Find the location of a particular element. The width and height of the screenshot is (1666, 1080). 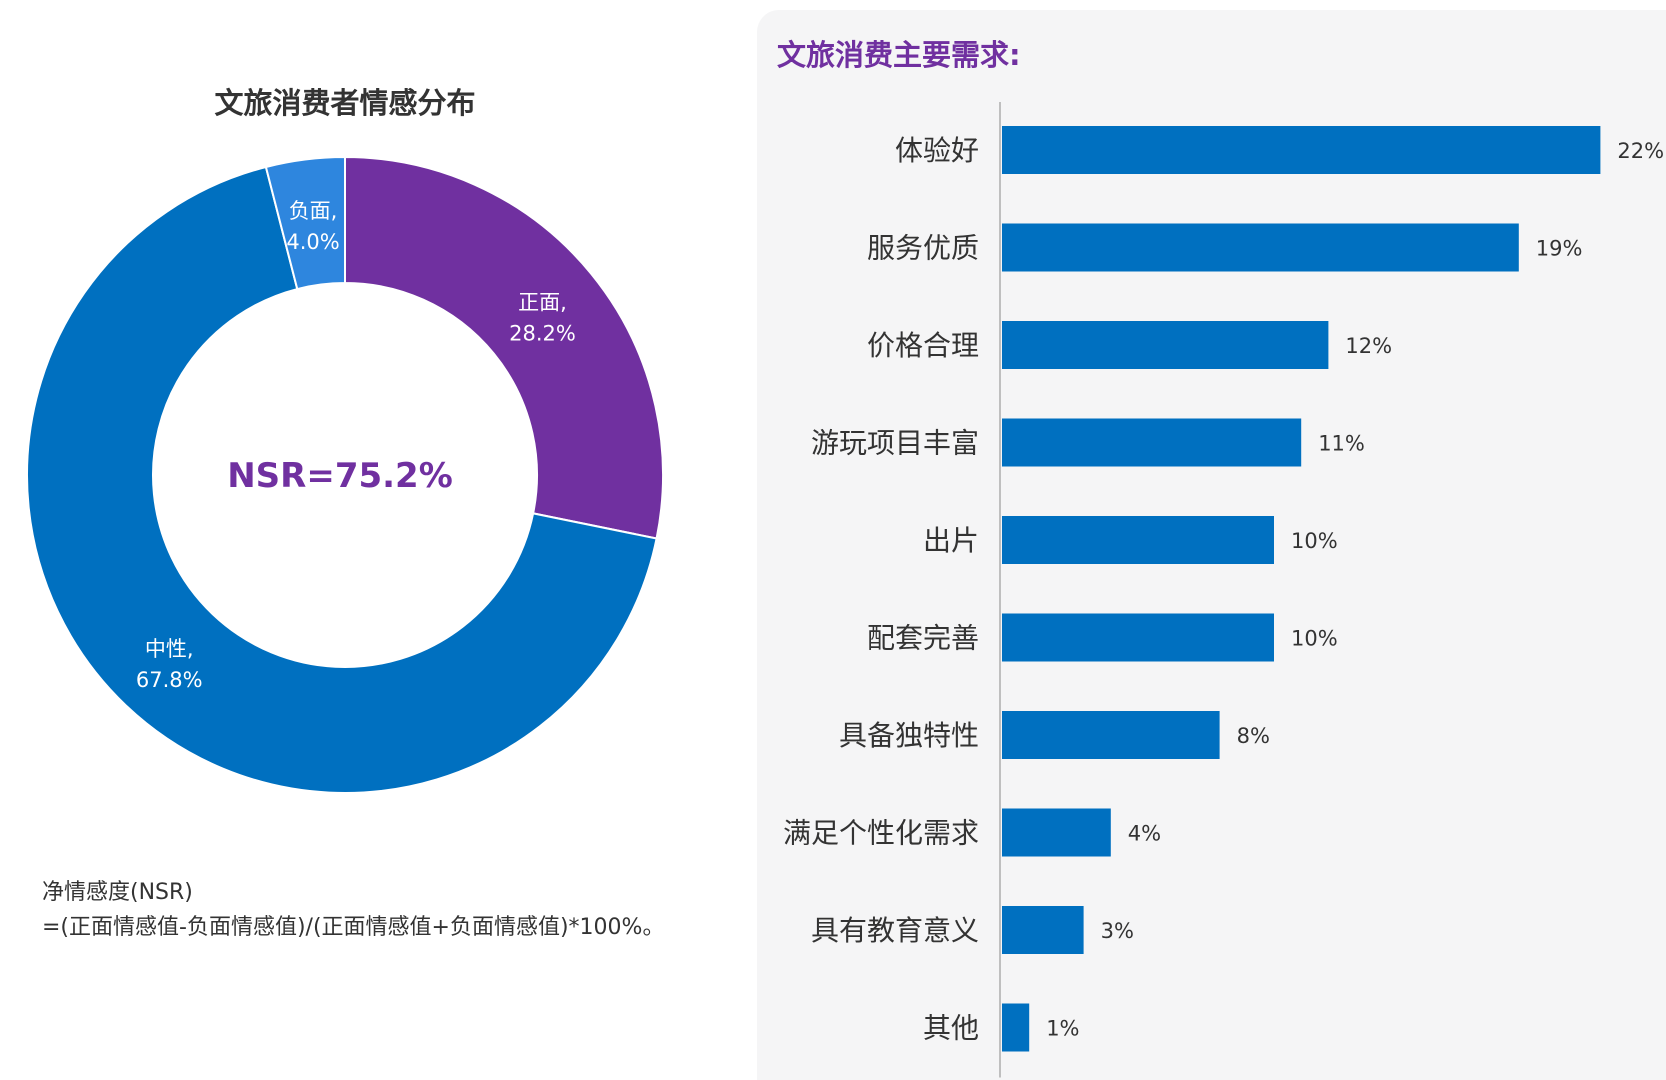

nsr-note-line-1: 净情感度(NSR) is located at coordinates (117, 892).